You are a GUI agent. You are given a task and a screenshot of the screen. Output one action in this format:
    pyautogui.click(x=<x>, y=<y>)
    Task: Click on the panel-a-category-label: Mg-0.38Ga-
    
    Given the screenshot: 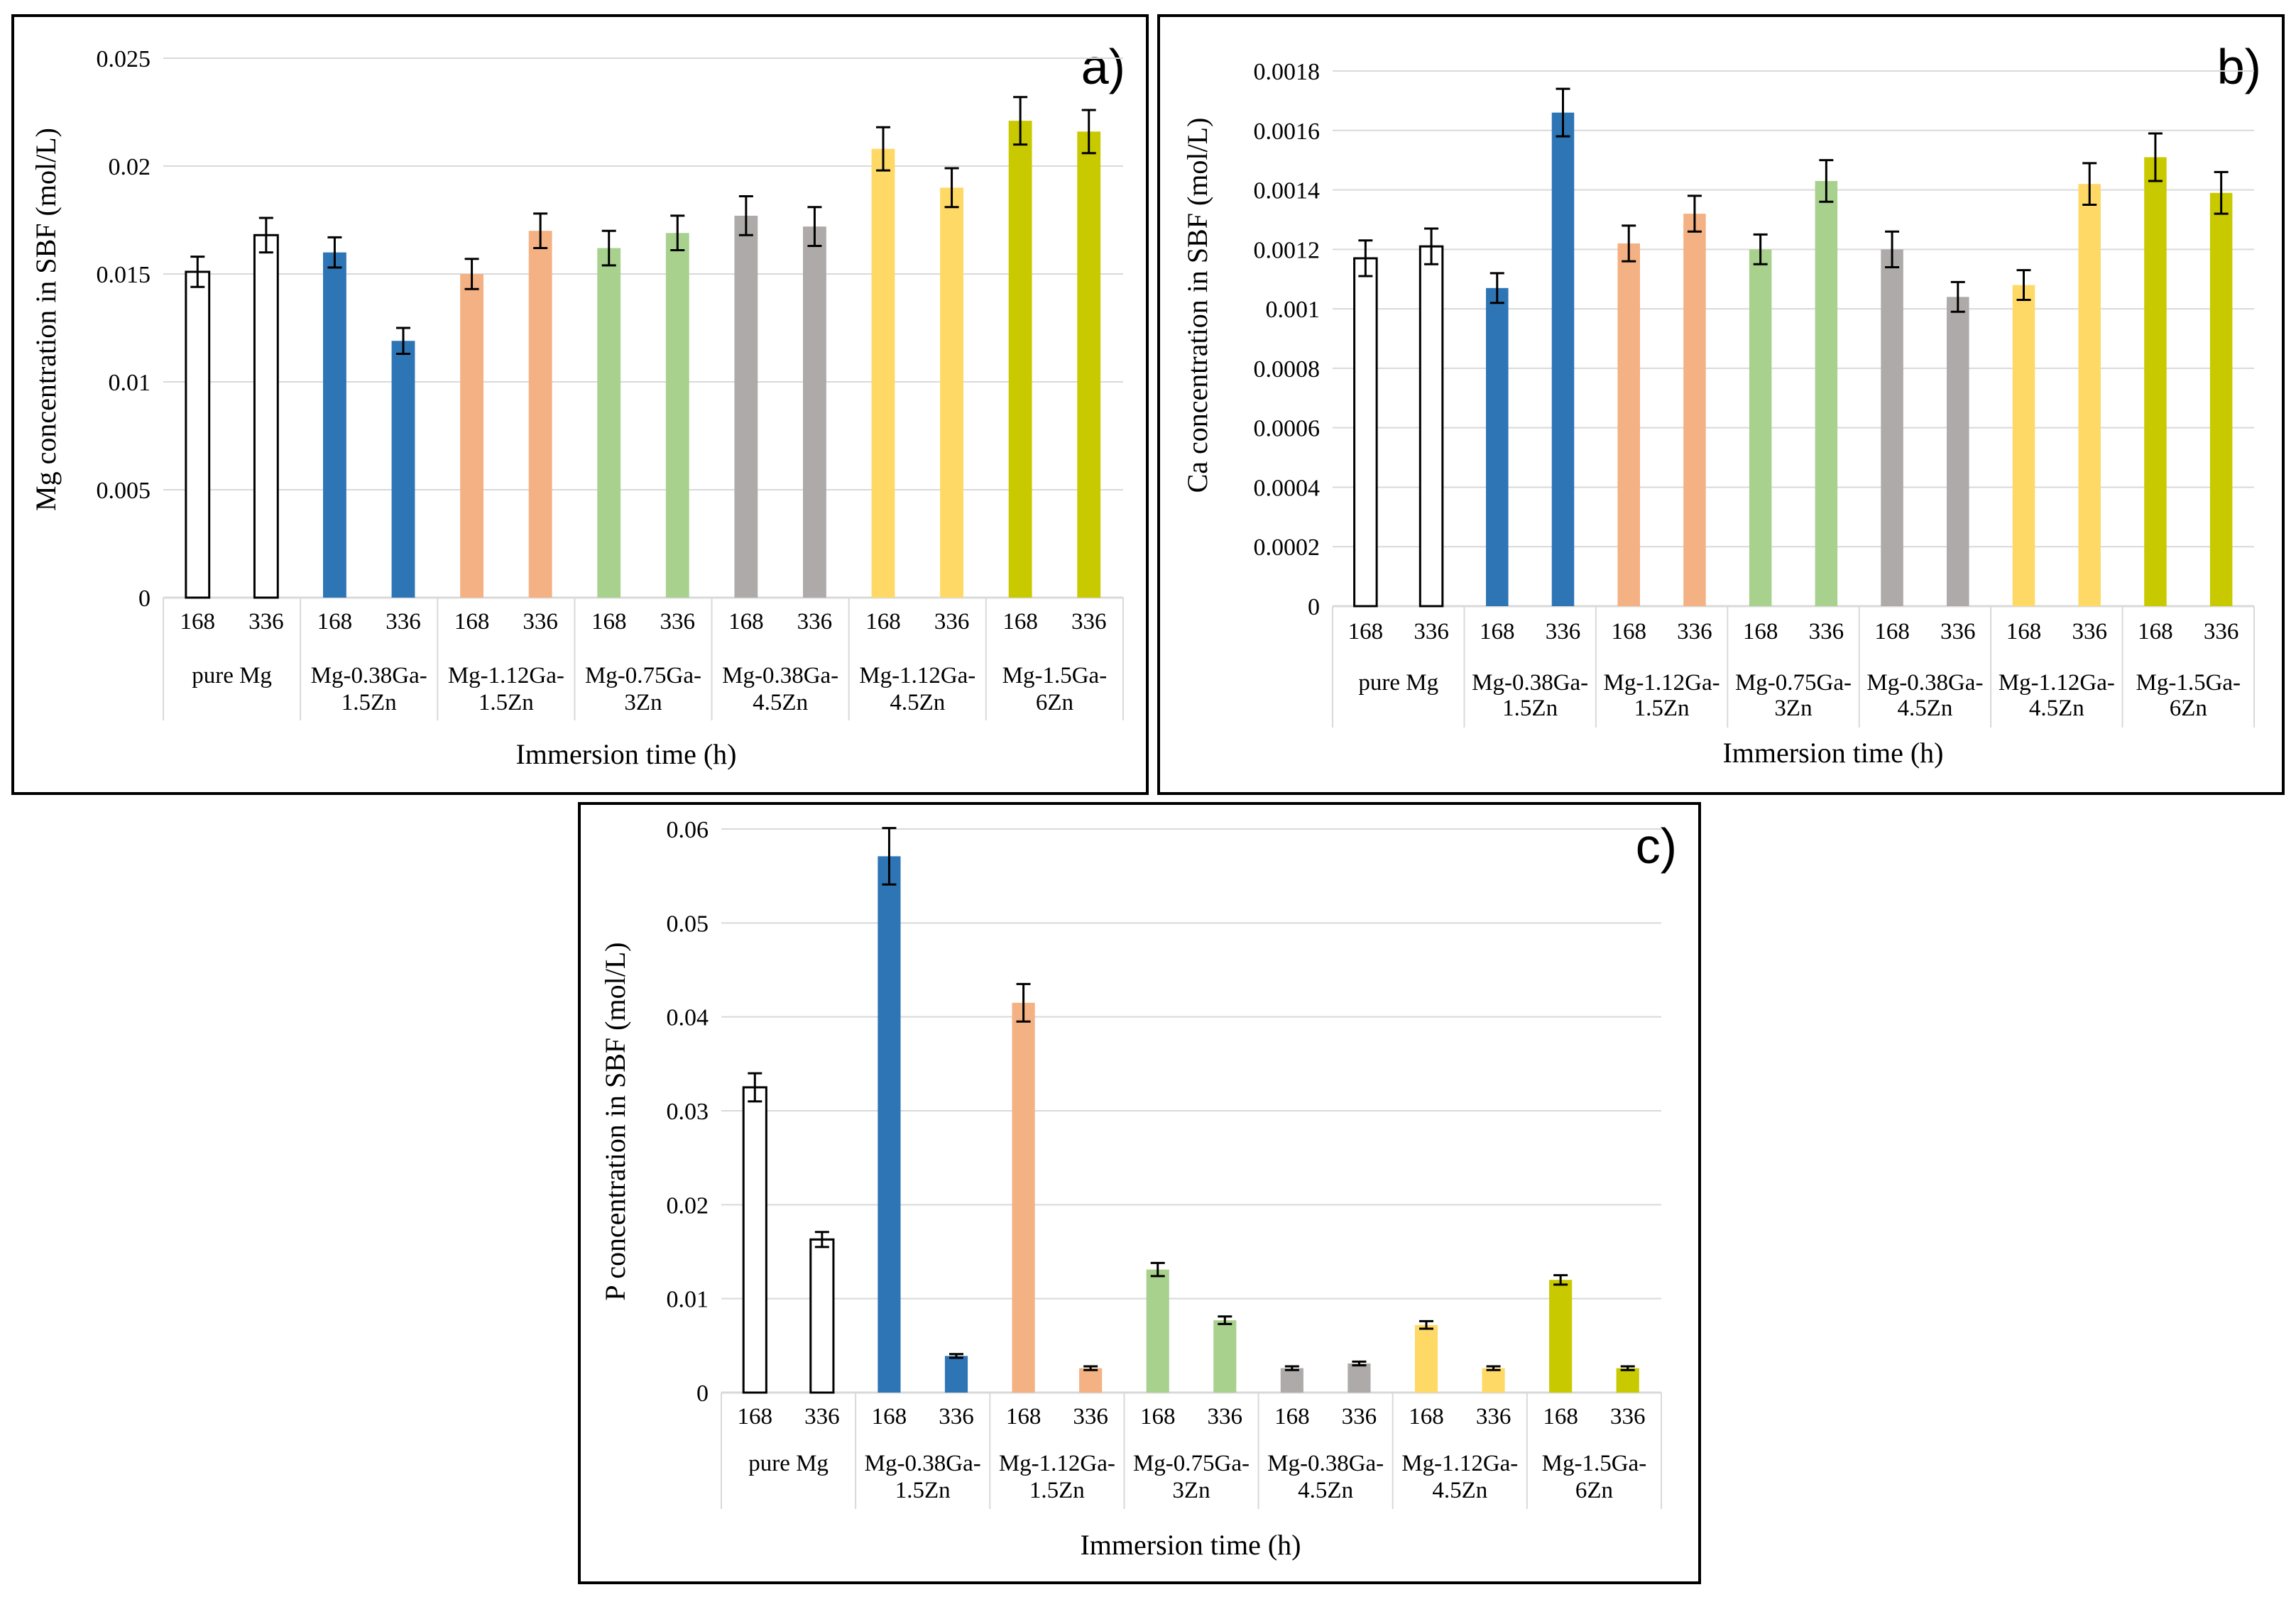 What is the action you would take?
    pyautogui.click(x=369, y=675)
    